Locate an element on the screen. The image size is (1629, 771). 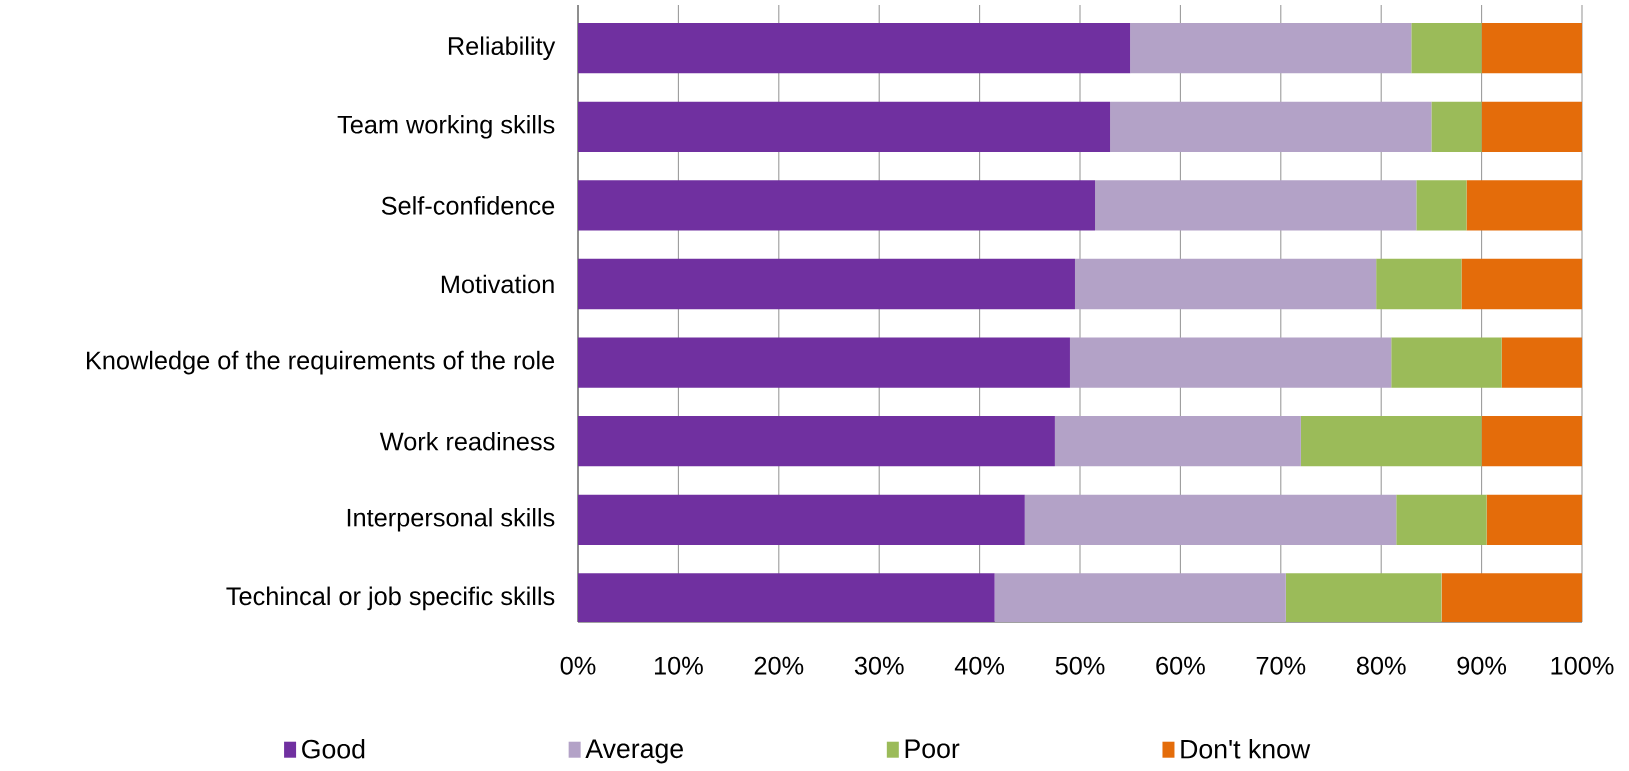
y-tick-label: Team working skills is located at coordinates (446, 127).